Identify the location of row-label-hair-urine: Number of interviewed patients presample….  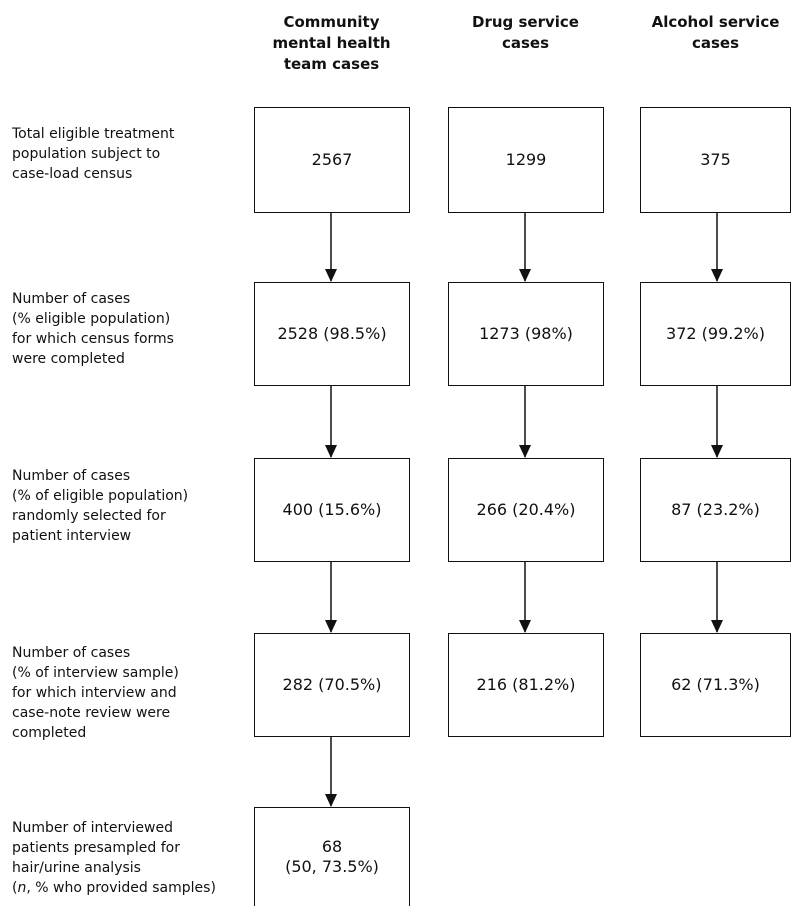
(127, 858).